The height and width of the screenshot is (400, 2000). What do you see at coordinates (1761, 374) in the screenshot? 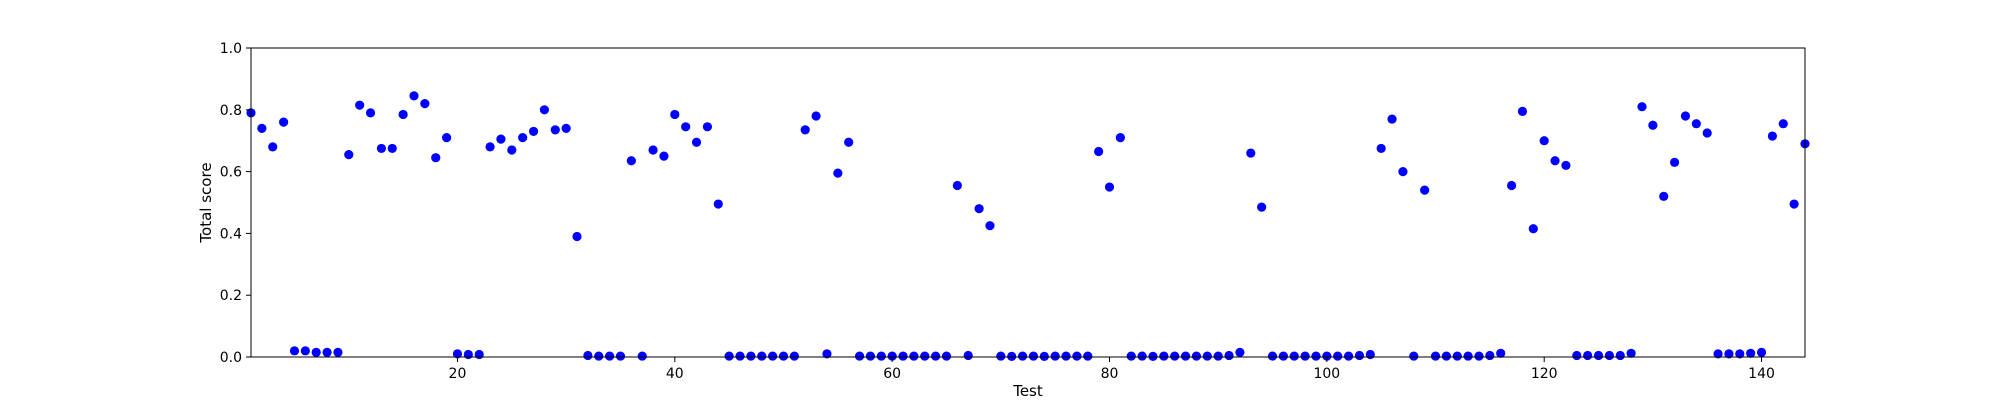
I see `x-tick-label: 140` at bounding box center [1761, 374].